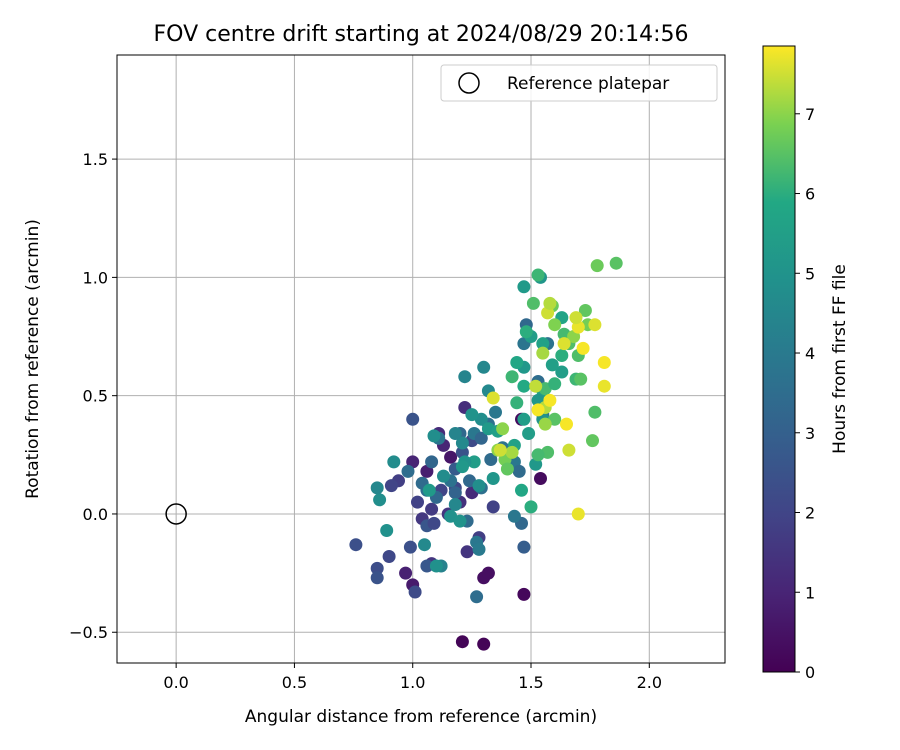 This screenshot has width=900, height=750. Describe the element at coordinates (412, 677) in the screenshot. I see `x-axis-ticks: 0.0 0.5 1.0 1.5 2.0` at that location.